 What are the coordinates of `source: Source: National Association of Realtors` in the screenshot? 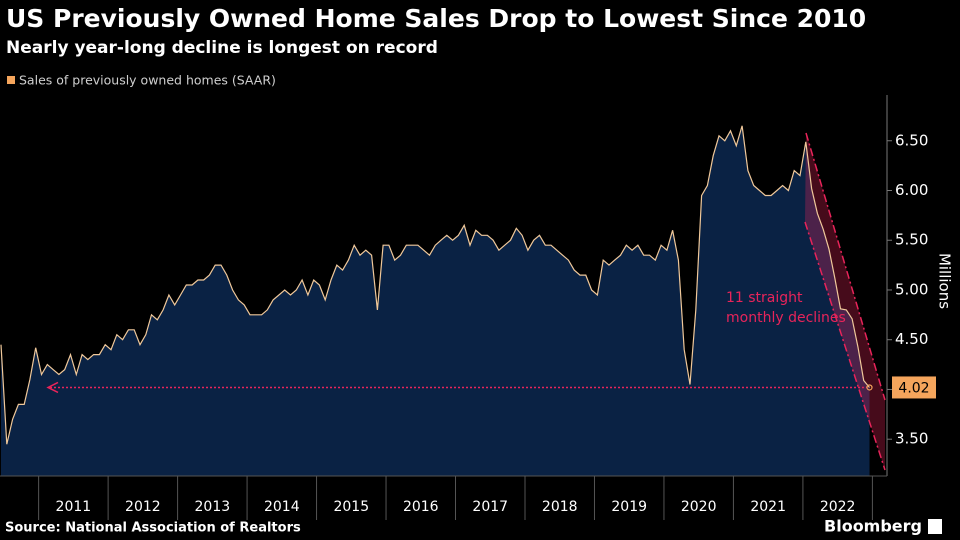 It's located at (153, 528).